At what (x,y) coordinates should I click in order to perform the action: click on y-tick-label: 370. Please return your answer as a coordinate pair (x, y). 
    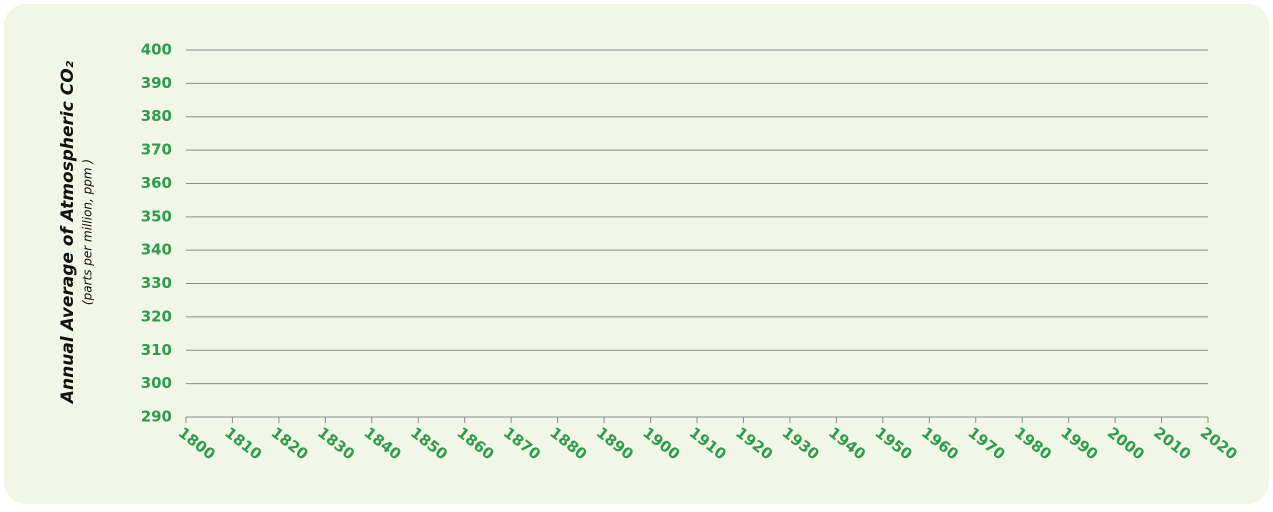
    Looking at the image, I should click on (156, 150).